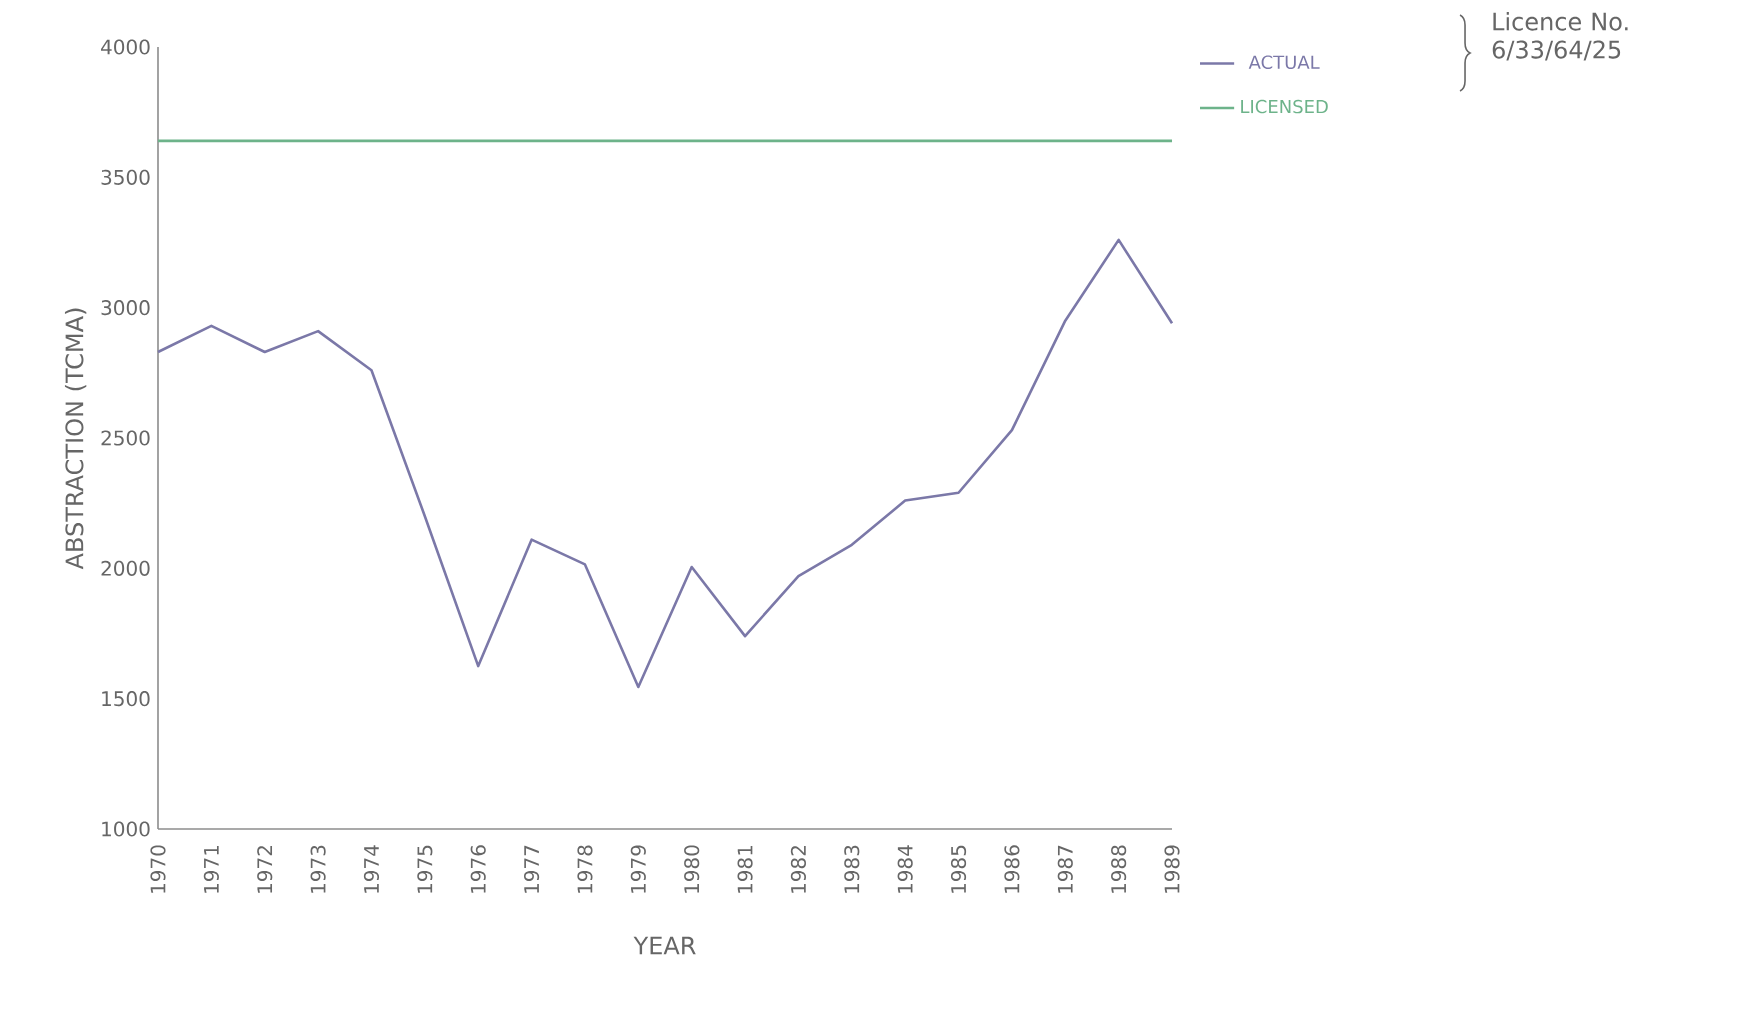 This screenshot has width=1748, height=1011. Describe the element at coordinates (1284, 106) in the screenshot. I see `legend-label: LICENSED` at that location.